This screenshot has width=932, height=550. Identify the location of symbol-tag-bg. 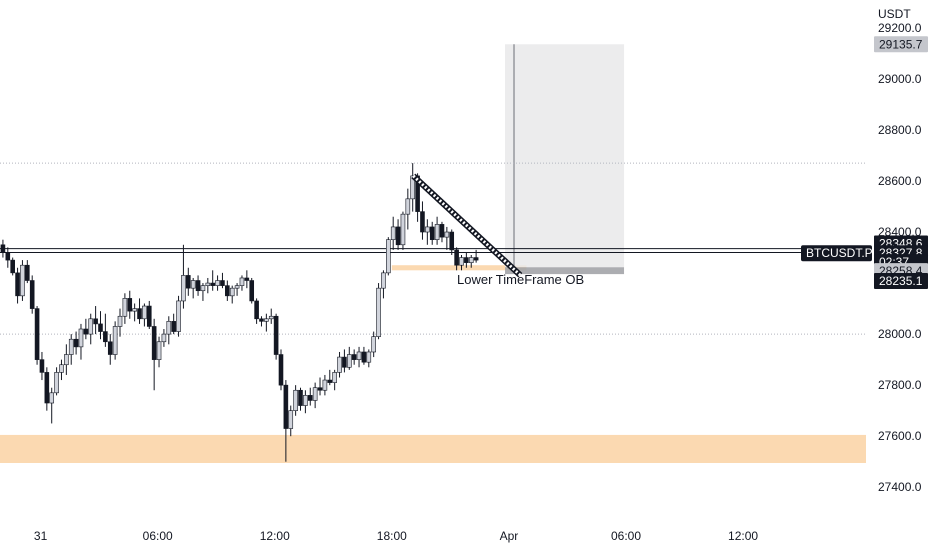
(836, 253).